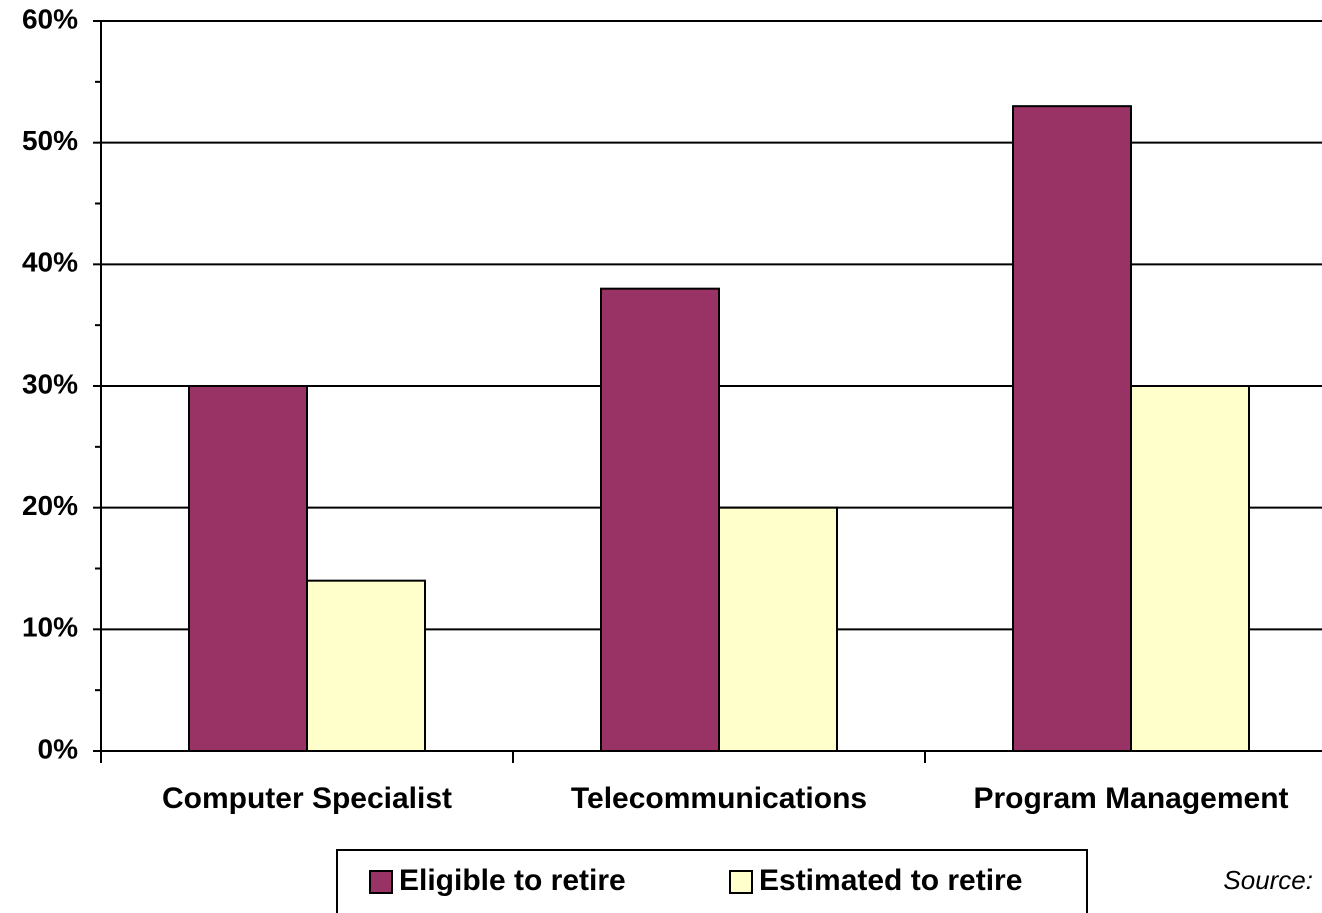 The width and height of the screenshot is (1322, 913). What do you see at coordinates (50, 140) in the screenshot?
I see `y-tick-label: 50%` at bounding box center [50, 140].